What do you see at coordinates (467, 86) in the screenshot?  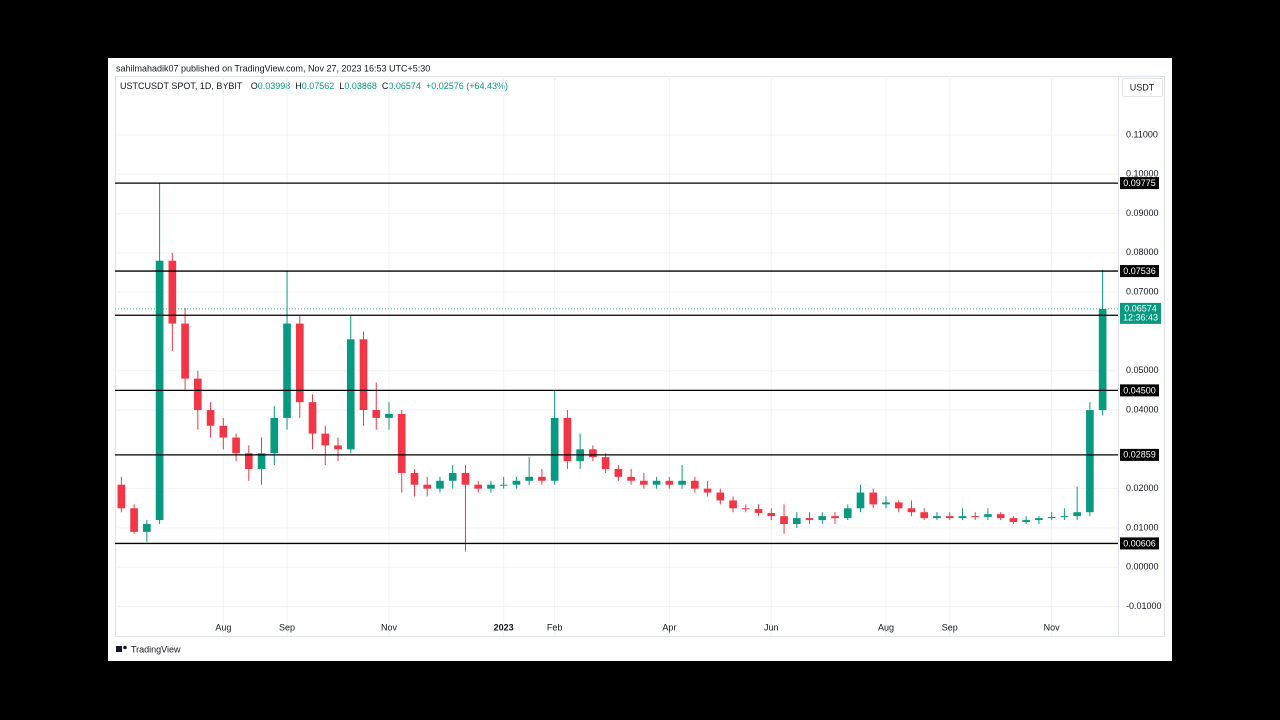 I see `change: +0.02576 (+64.43%)` at bounding box center [467, 86].